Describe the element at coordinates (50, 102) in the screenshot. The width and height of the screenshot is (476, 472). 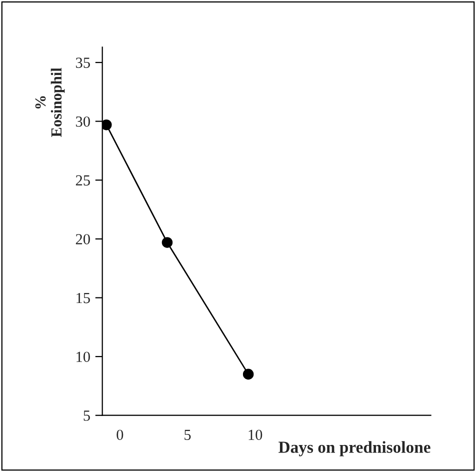
I see `y-axis-title: % Eosinophil` at that location.